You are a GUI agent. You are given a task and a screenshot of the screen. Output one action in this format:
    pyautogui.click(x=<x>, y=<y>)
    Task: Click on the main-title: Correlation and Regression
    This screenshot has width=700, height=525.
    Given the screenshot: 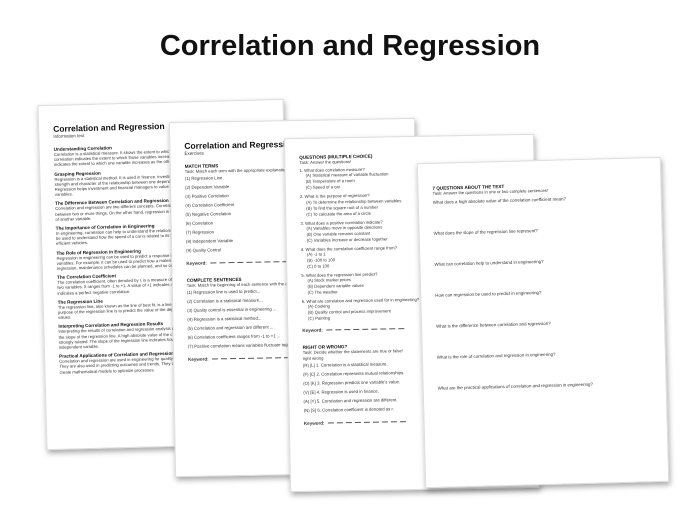 What is the action you would take?
    pyautogui.click(x=350, y=46)
    